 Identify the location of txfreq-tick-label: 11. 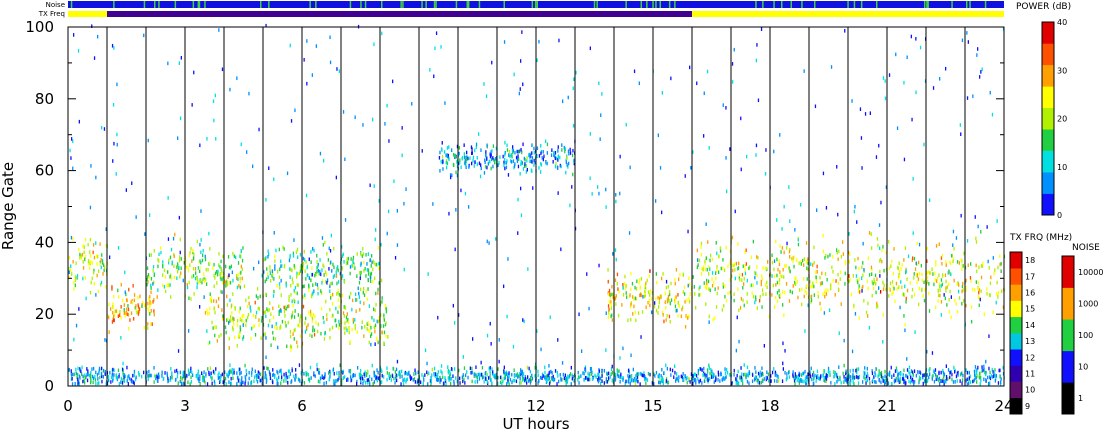
(1030, 374).